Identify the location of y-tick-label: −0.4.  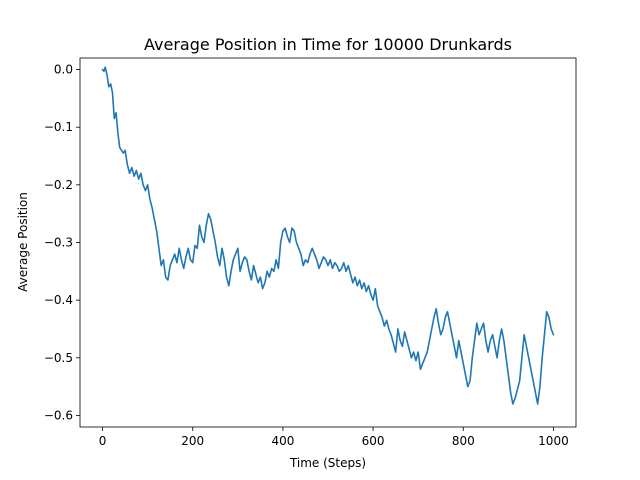
(58, 300).